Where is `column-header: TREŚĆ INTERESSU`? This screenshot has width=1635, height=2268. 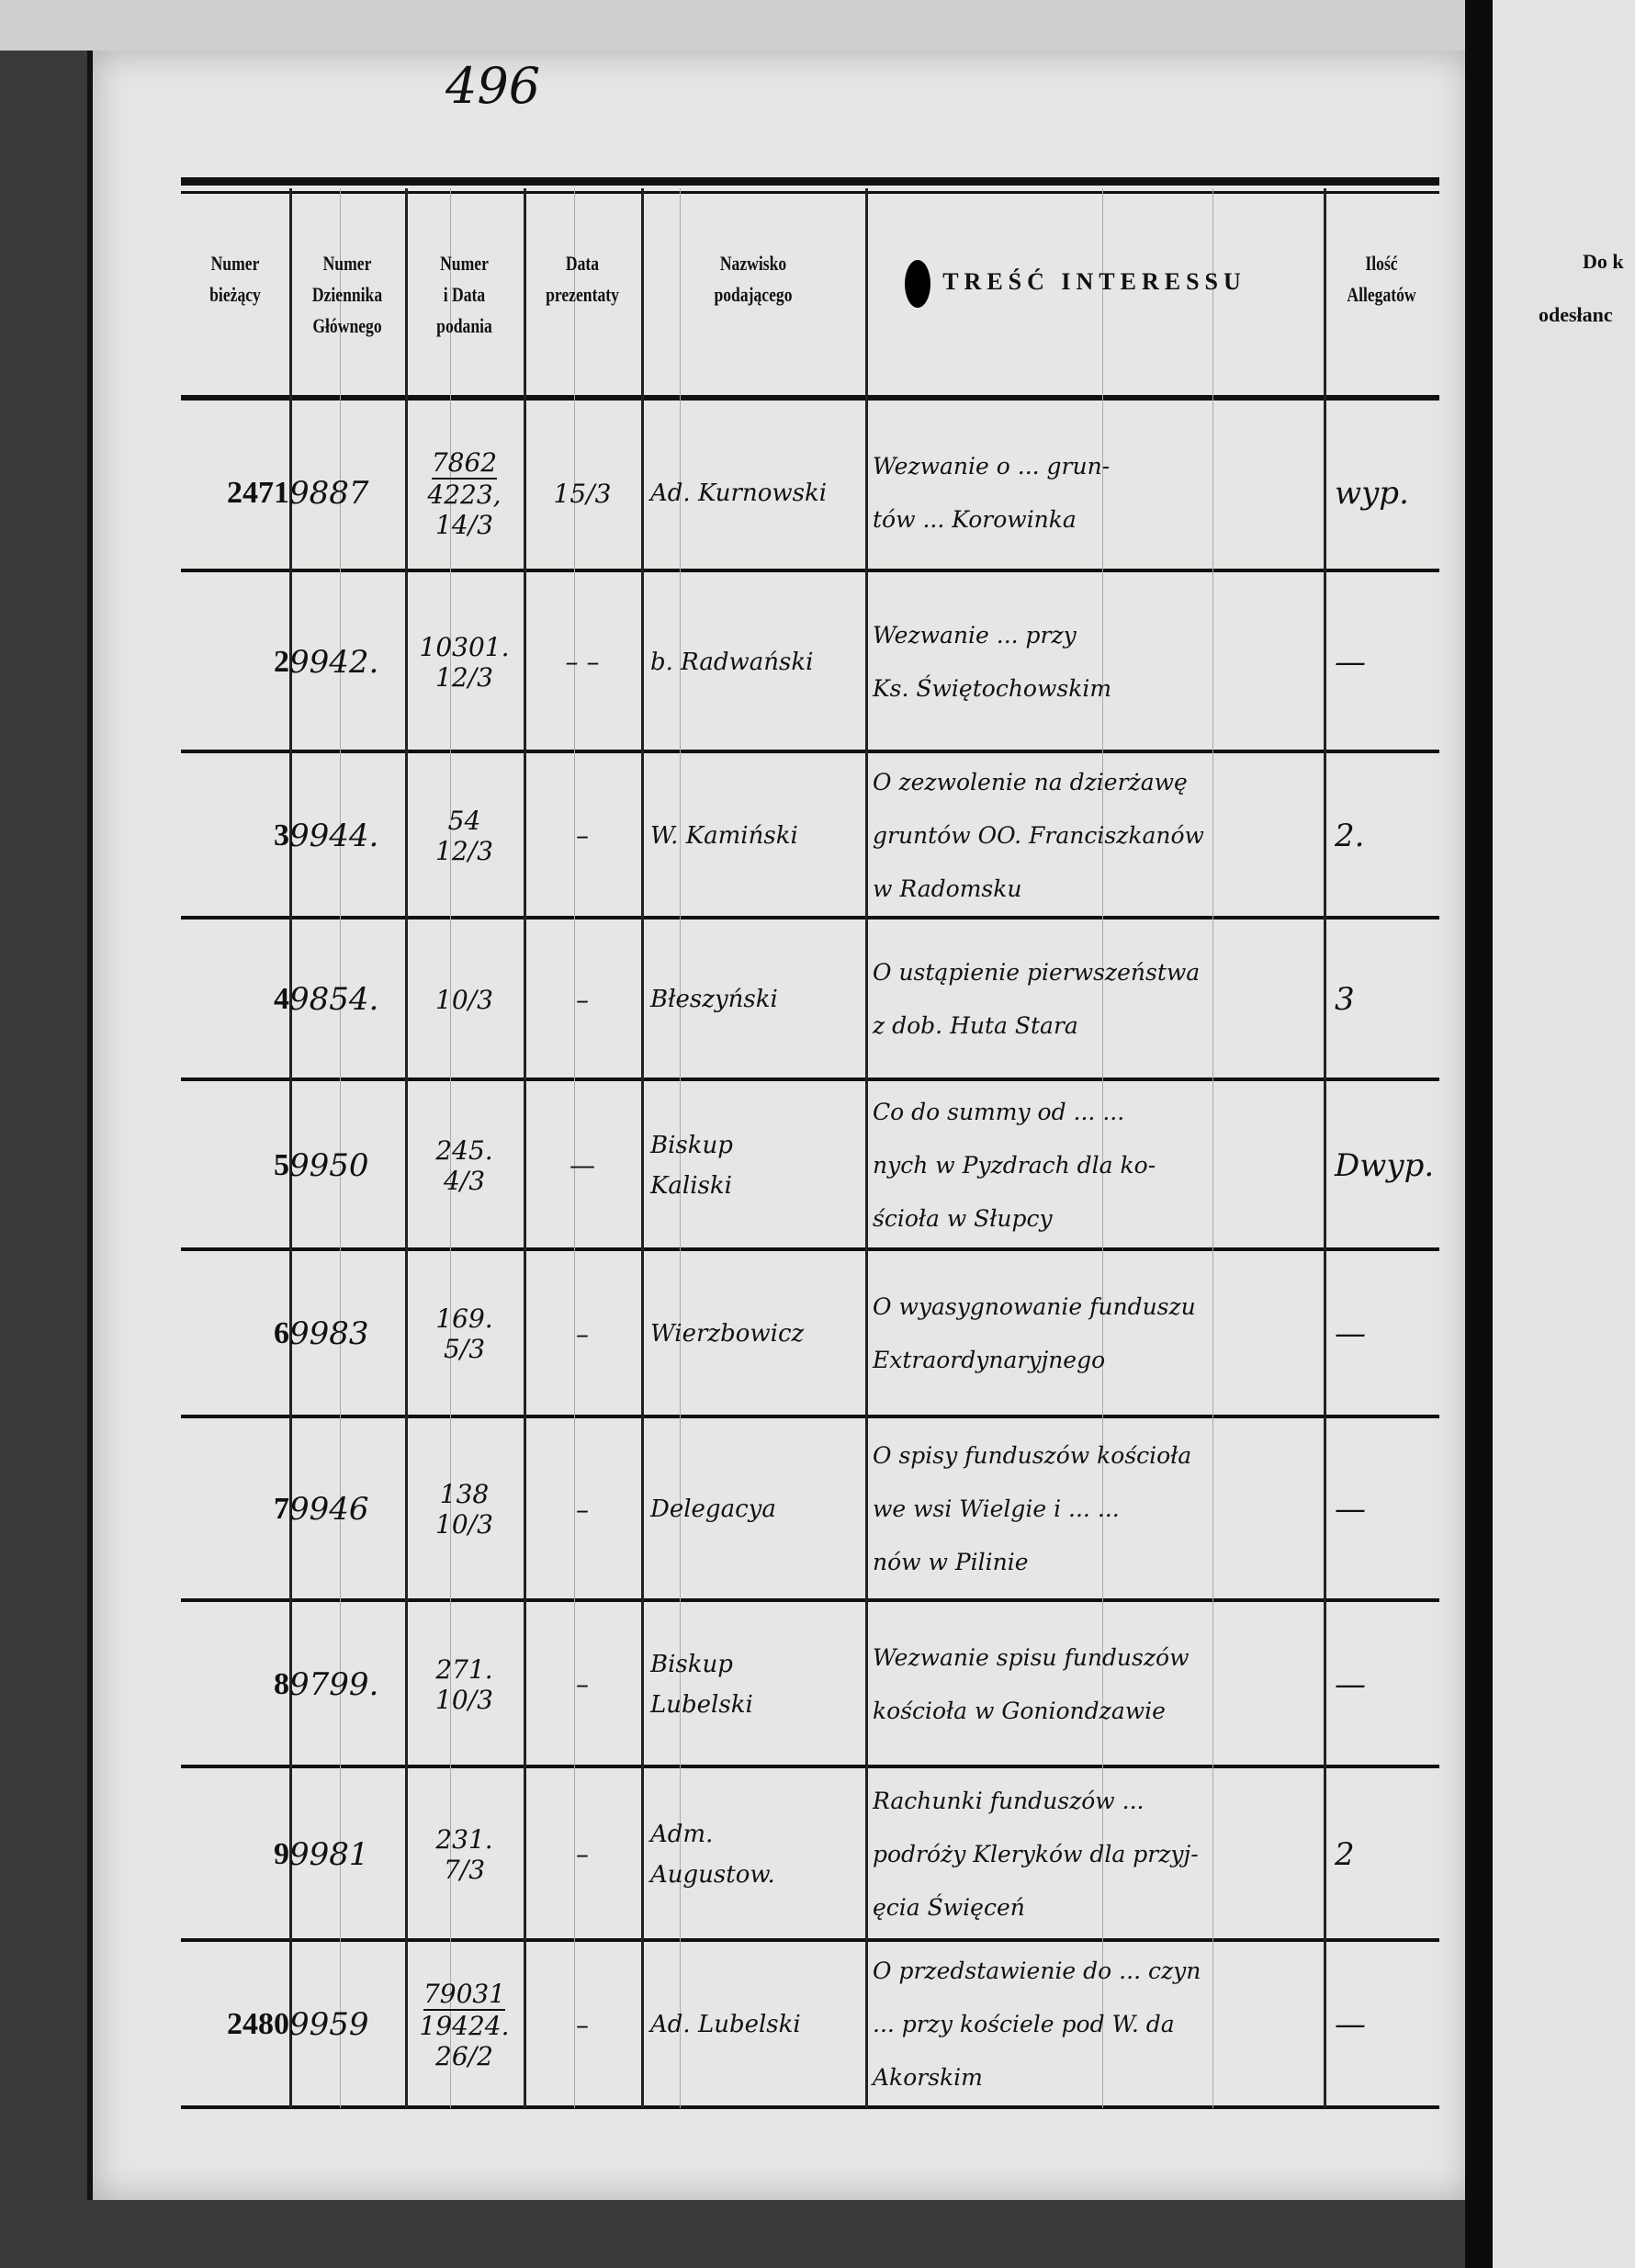 column-header: TREŚĆ INTERESSU is located at coordinates (1094, 282).